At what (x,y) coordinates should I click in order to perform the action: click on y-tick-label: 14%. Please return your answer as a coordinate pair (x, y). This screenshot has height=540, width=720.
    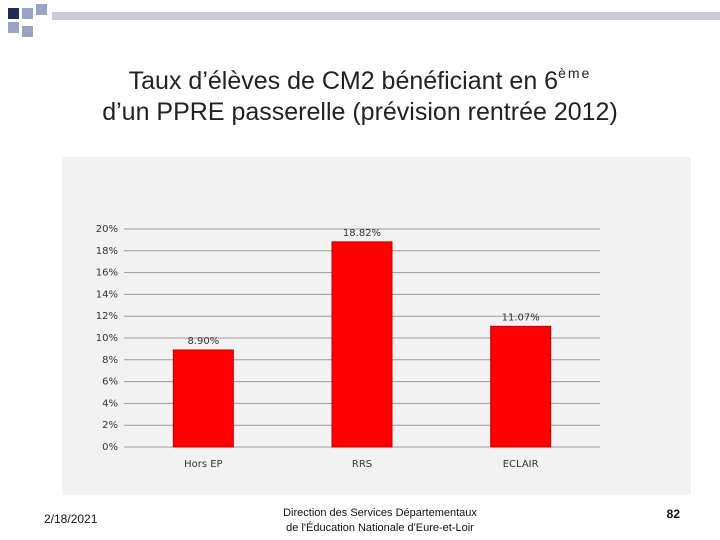
    Looking at the image, I should click on (107, 294).